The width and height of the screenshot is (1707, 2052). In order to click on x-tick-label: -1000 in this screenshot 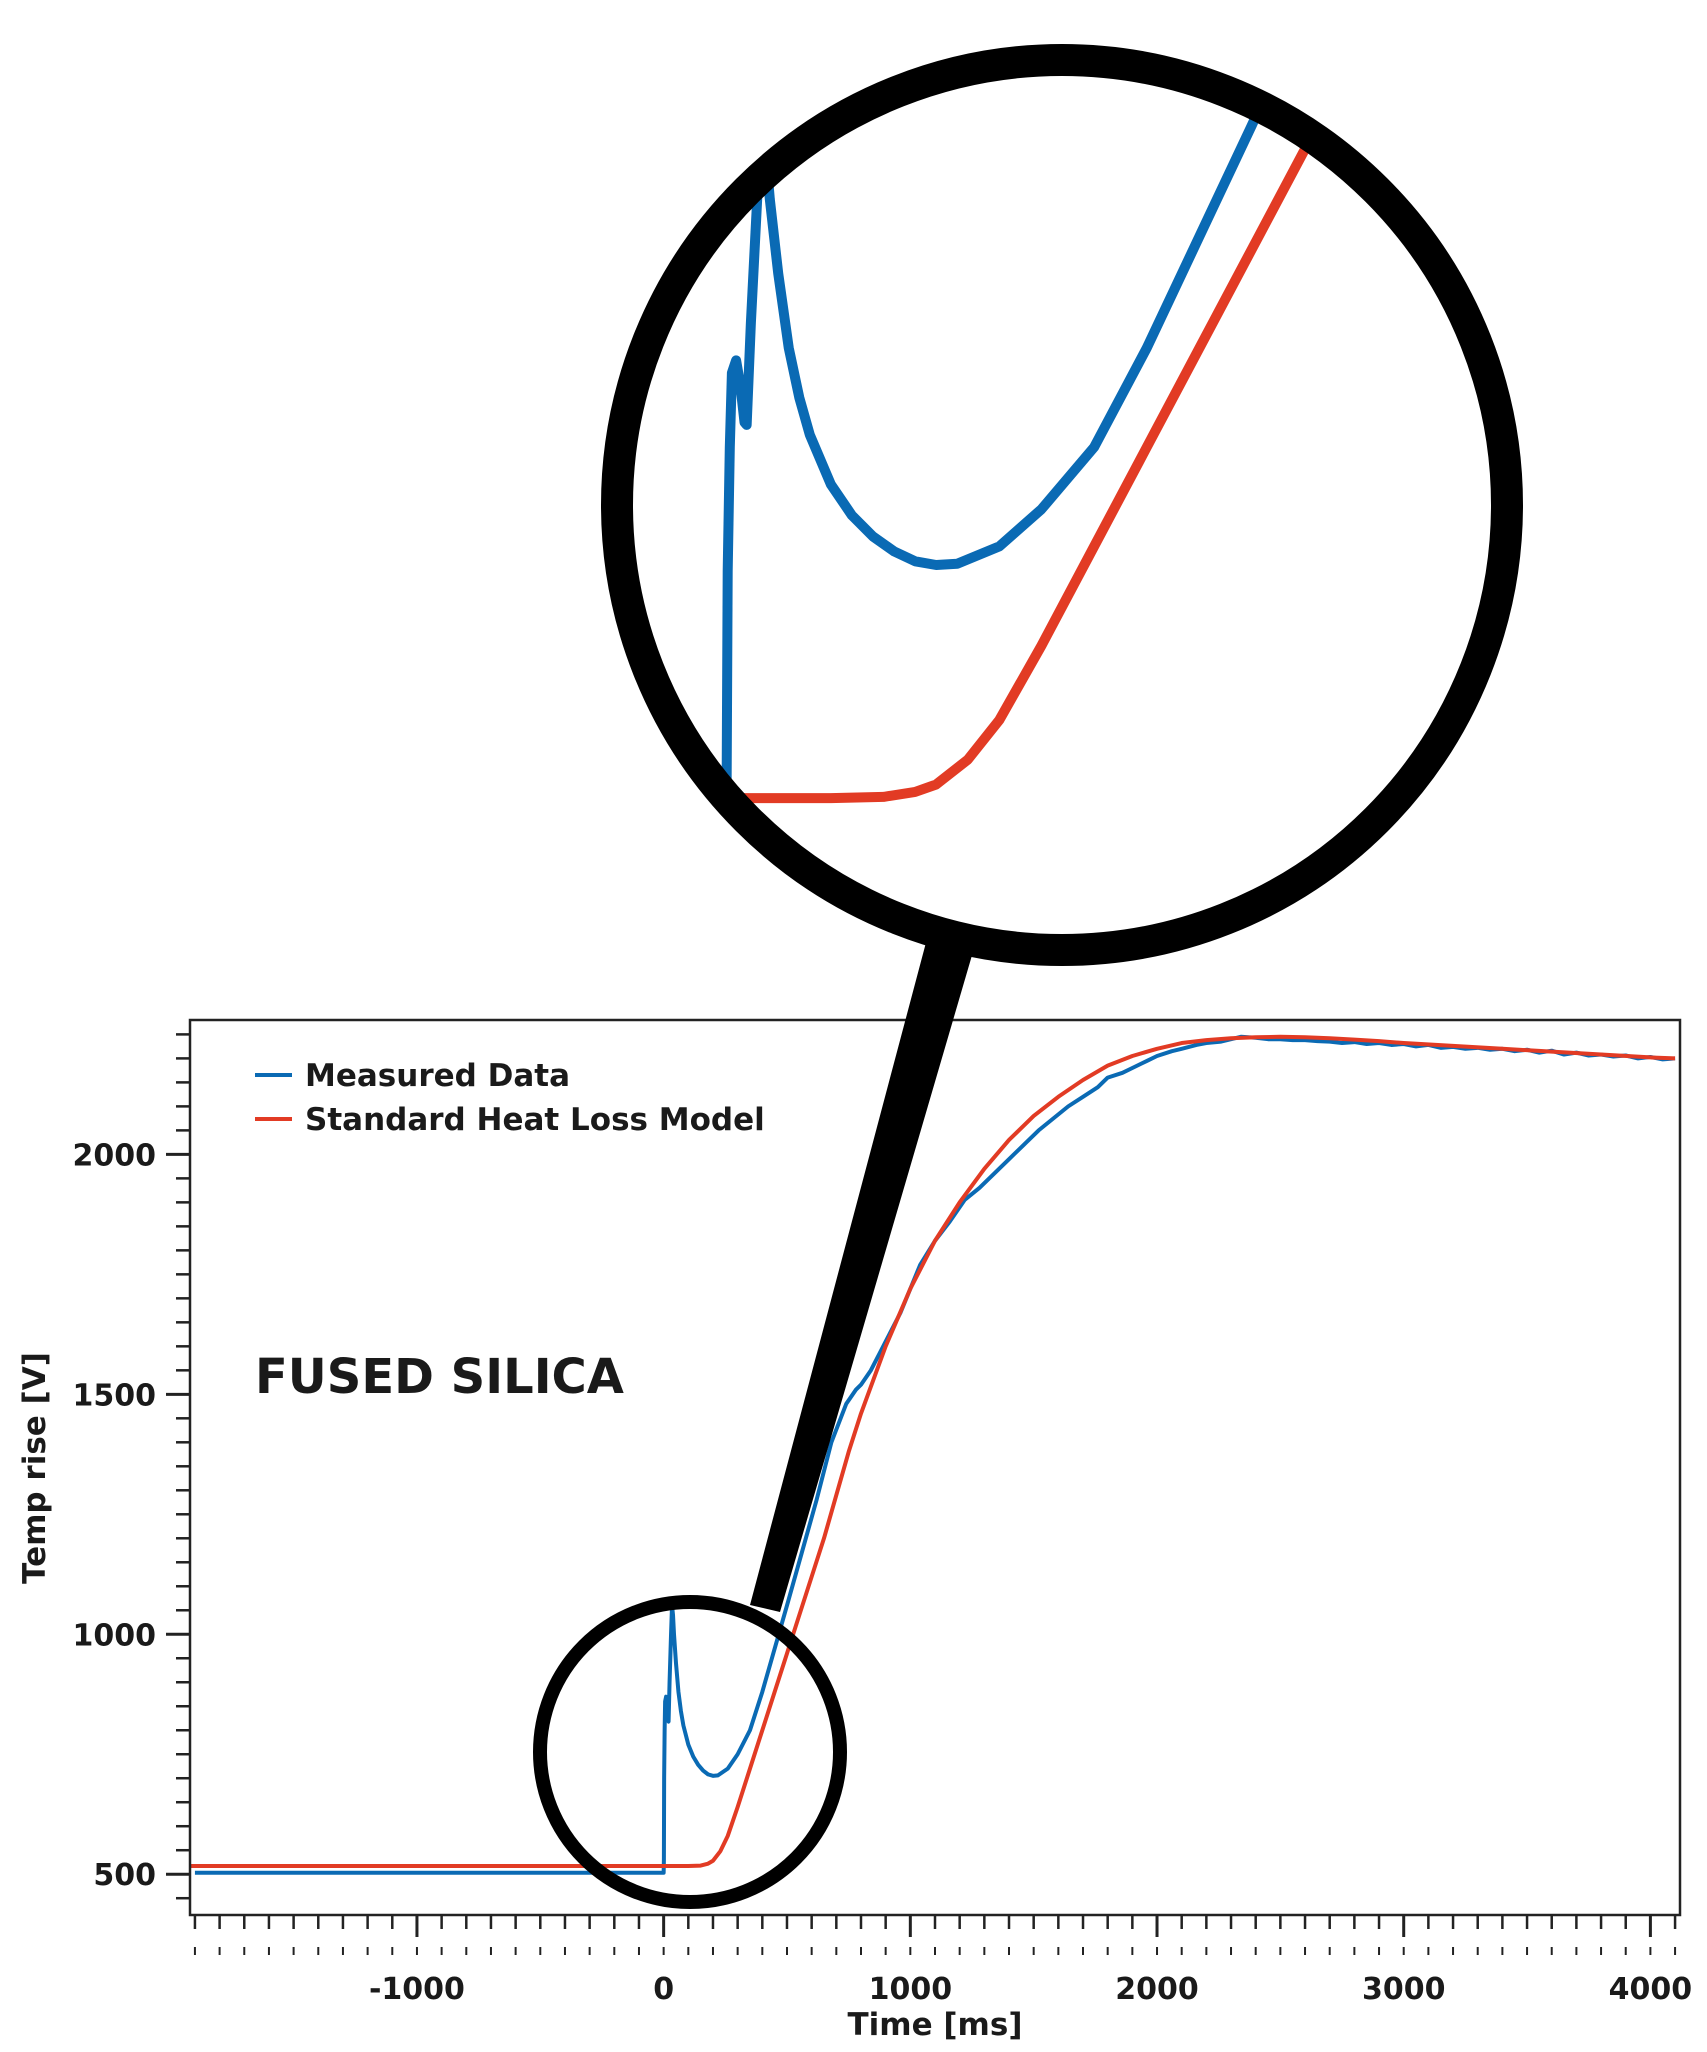, I will do `click(417, 1989)`.